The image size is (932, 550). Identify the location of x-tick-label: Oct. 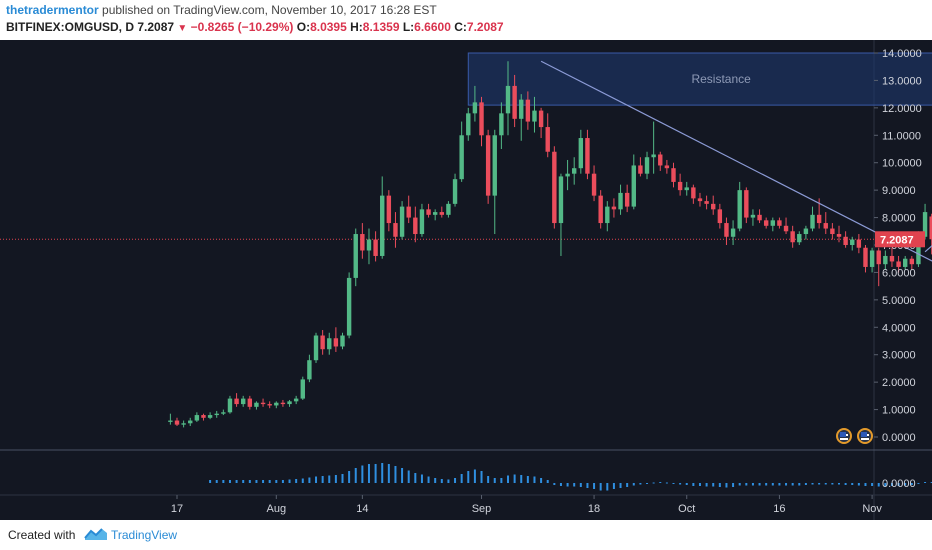
(686, 509).